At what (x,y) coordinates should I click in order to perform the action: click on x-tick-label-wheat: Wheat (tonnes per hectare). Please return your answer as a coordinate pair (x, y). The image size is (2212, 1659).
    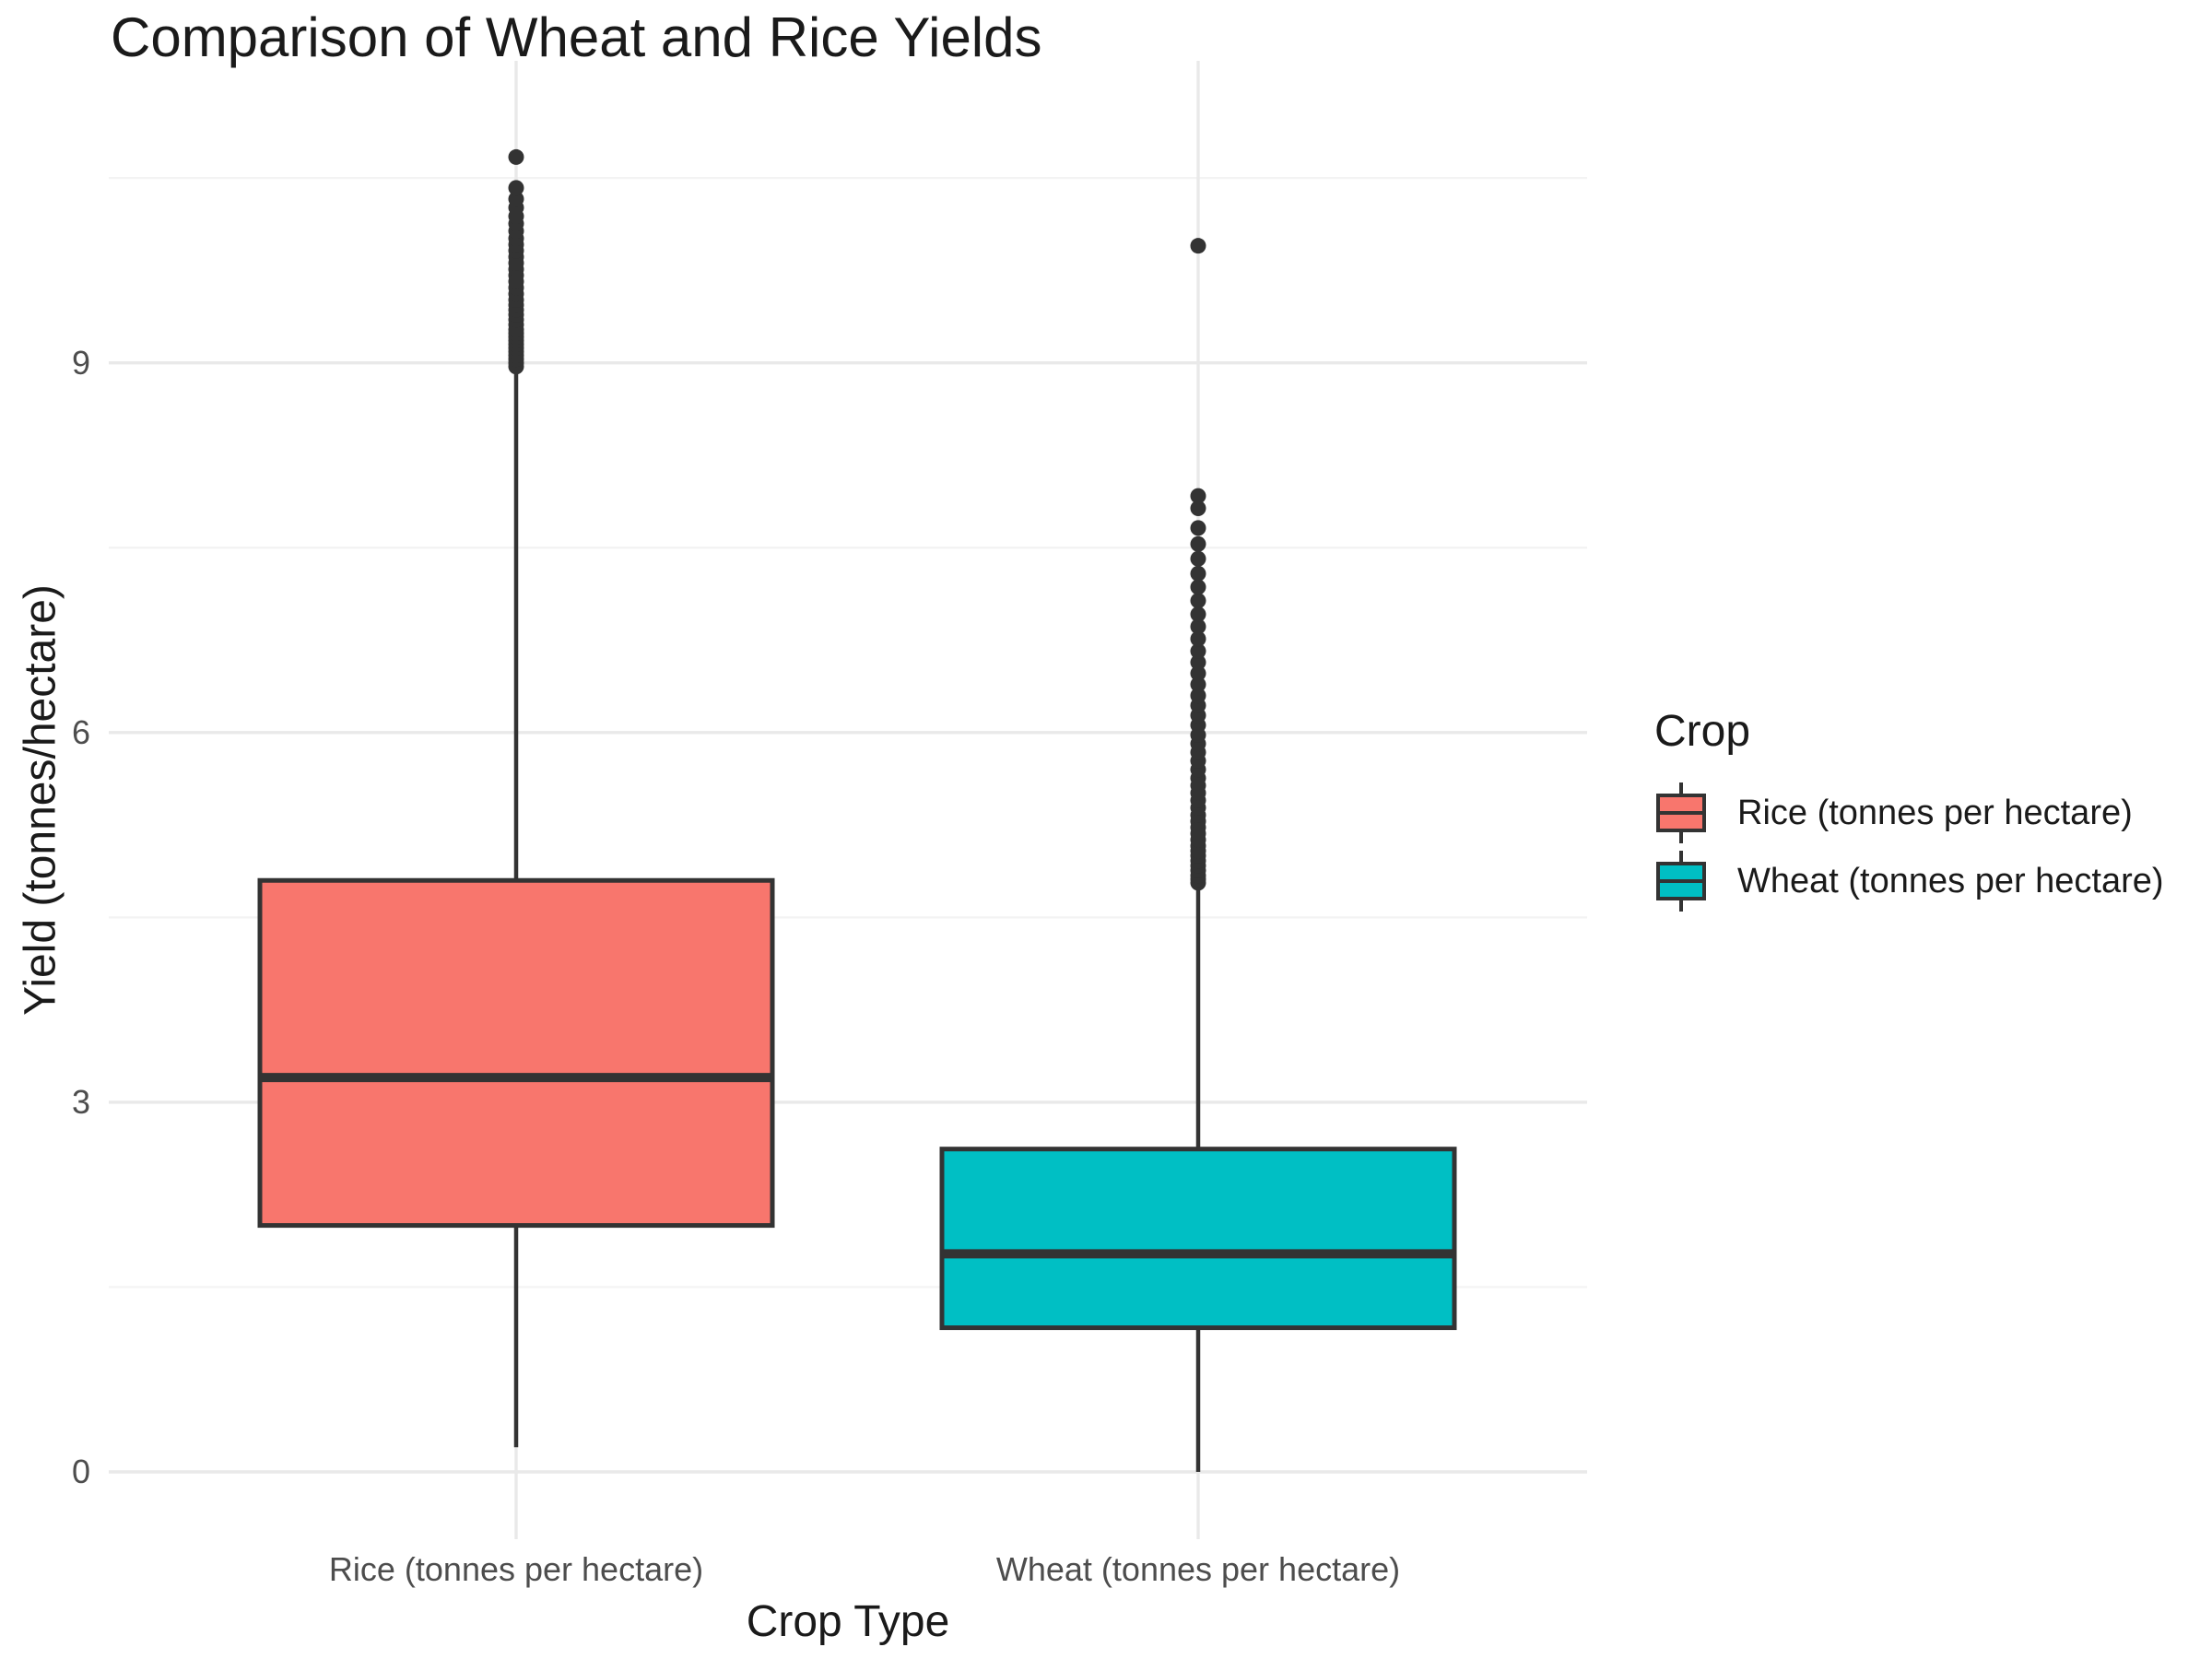
    Looking at the image, I should click on (1198, 1569).